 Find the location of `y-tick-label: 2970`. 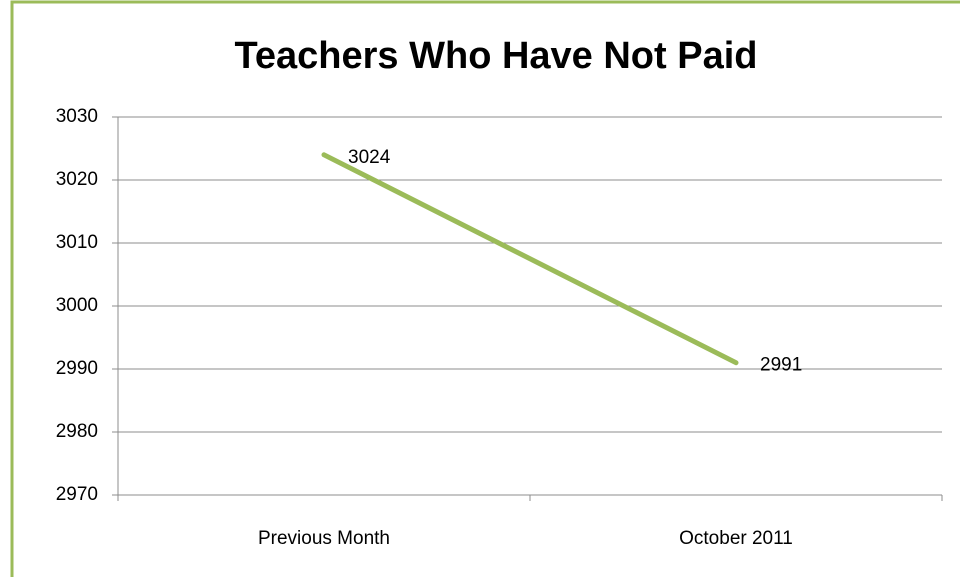

y-tick-label: 2970 is located at coordinates (77, 494).